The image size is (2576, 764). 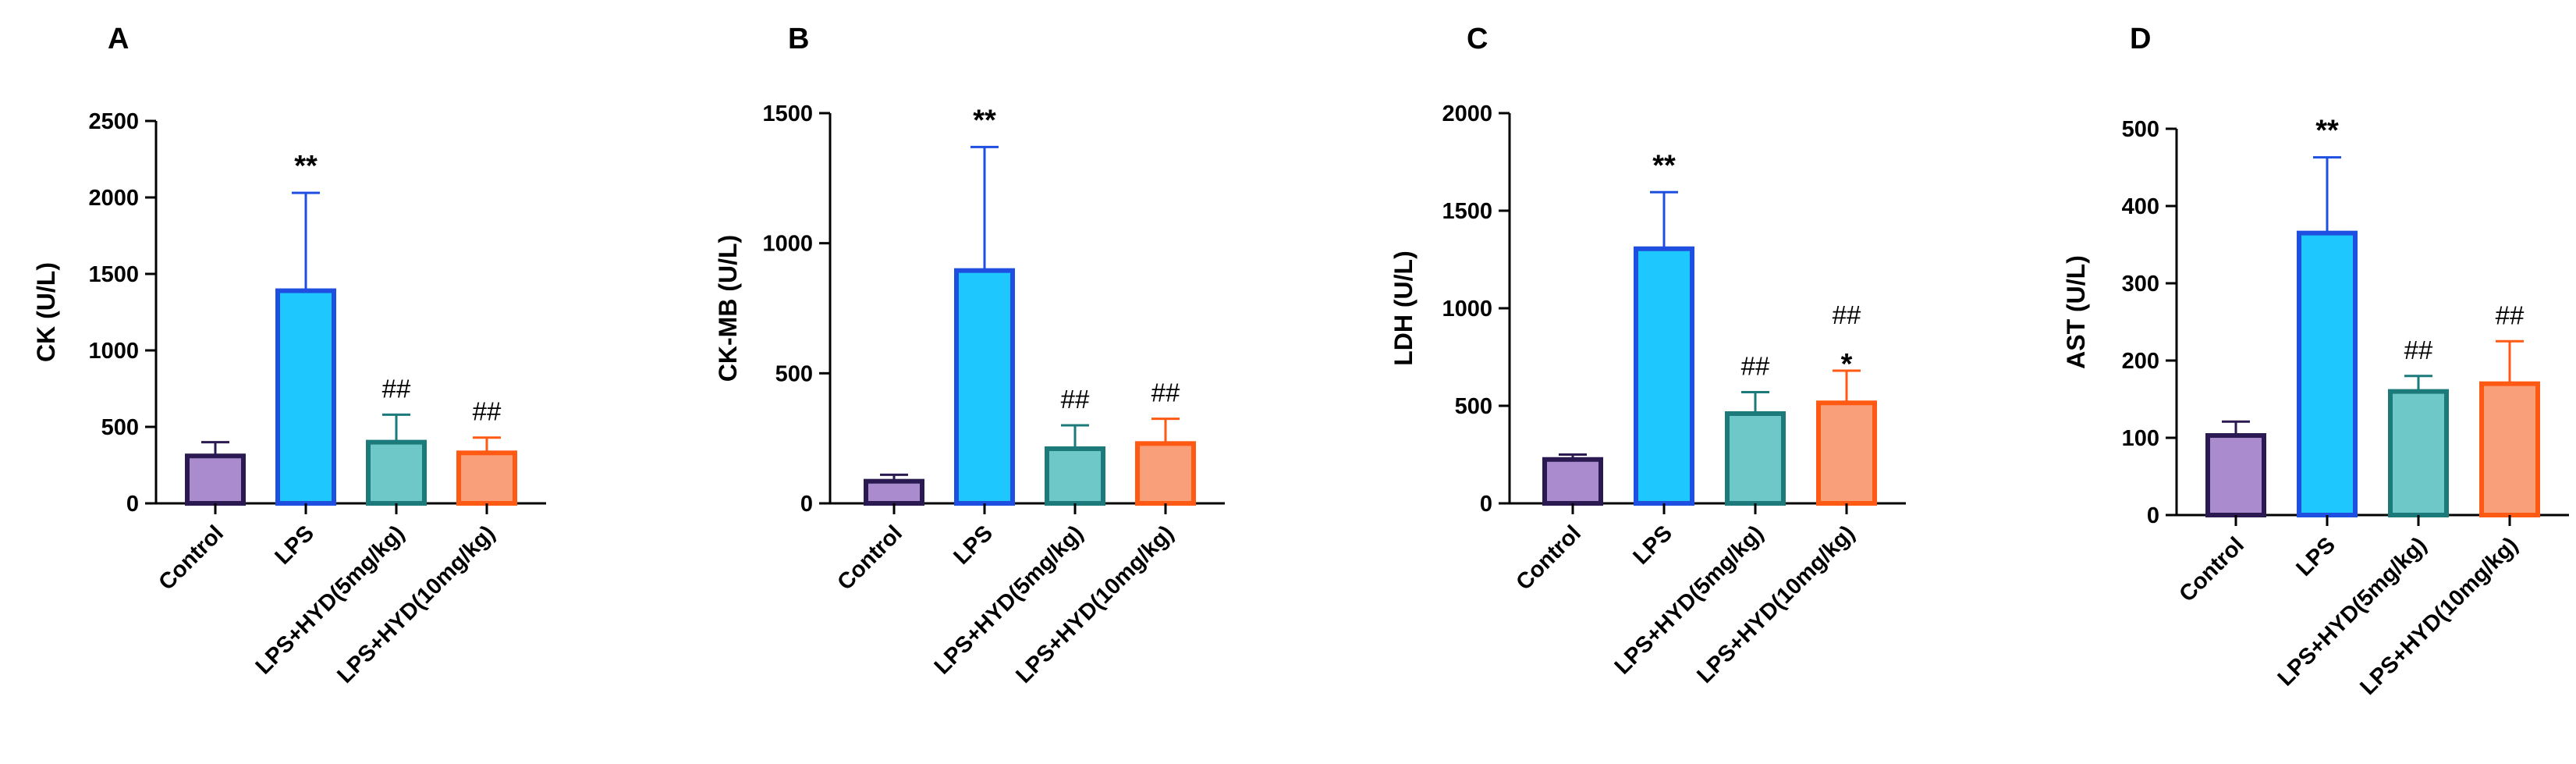 What do you see at coordinates (2140, 284) in the screenshot?
I see `y-tick-label: 300` at bounding box center [2140, 284].